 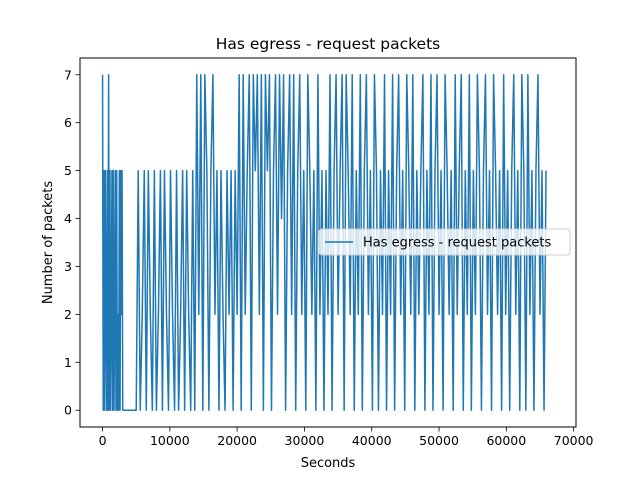 What do you see at coordinates (68, 170) in the screenshot?
I see `y-tick-label: 5` at bounding box center [68, 170].